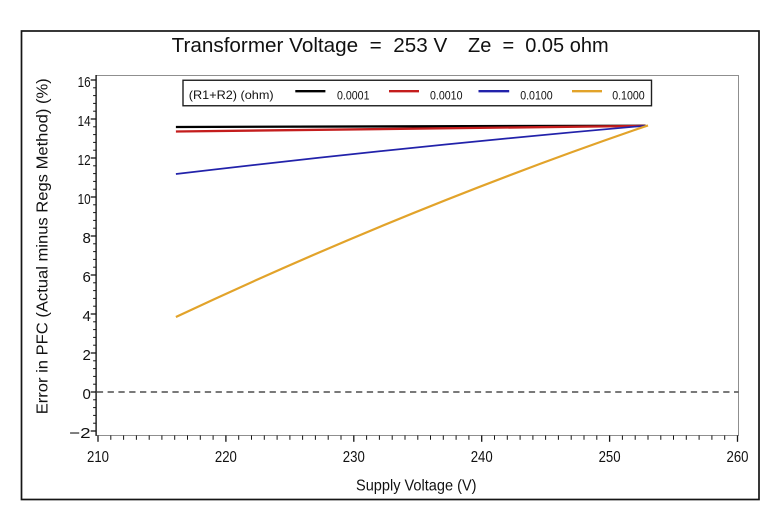 This screenshot has width=778, height=520. What do you see at coordinates (86, 355) in the screenshot?
I see `svg-text: 2` at bounding box center [86, 355].